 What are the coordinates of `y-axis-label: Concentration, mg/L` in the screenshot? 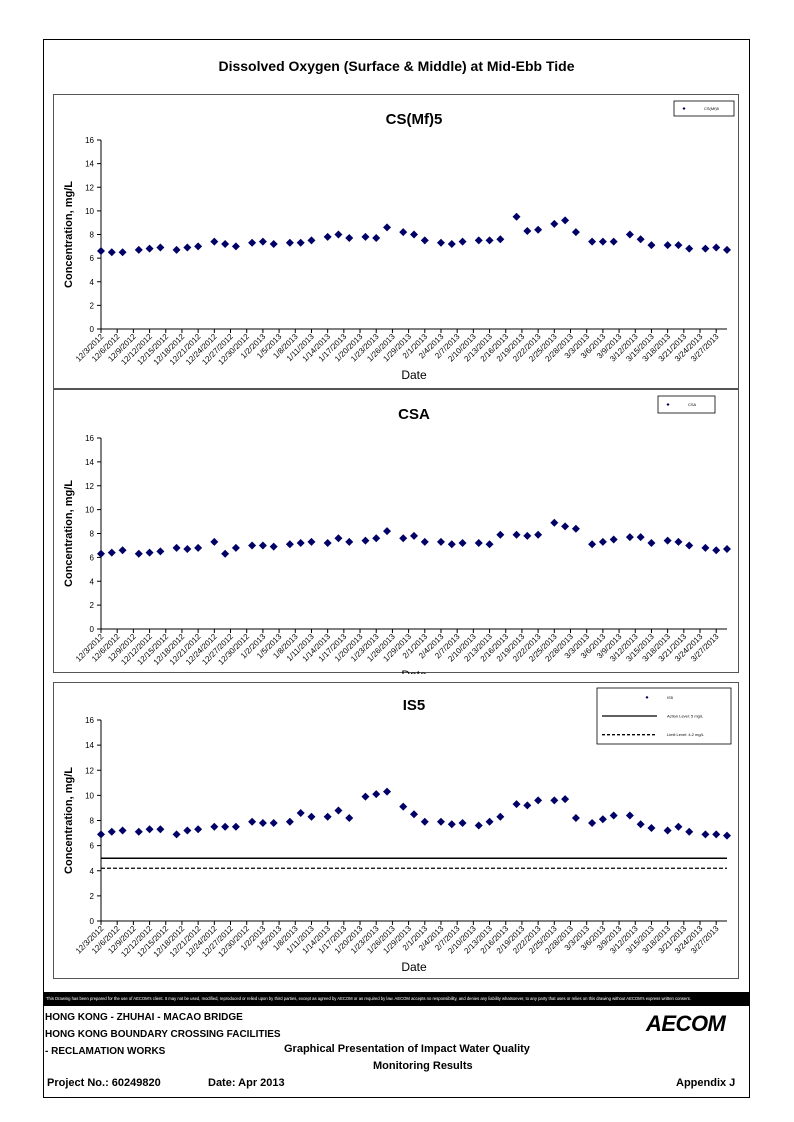 It's located at (69, 533).